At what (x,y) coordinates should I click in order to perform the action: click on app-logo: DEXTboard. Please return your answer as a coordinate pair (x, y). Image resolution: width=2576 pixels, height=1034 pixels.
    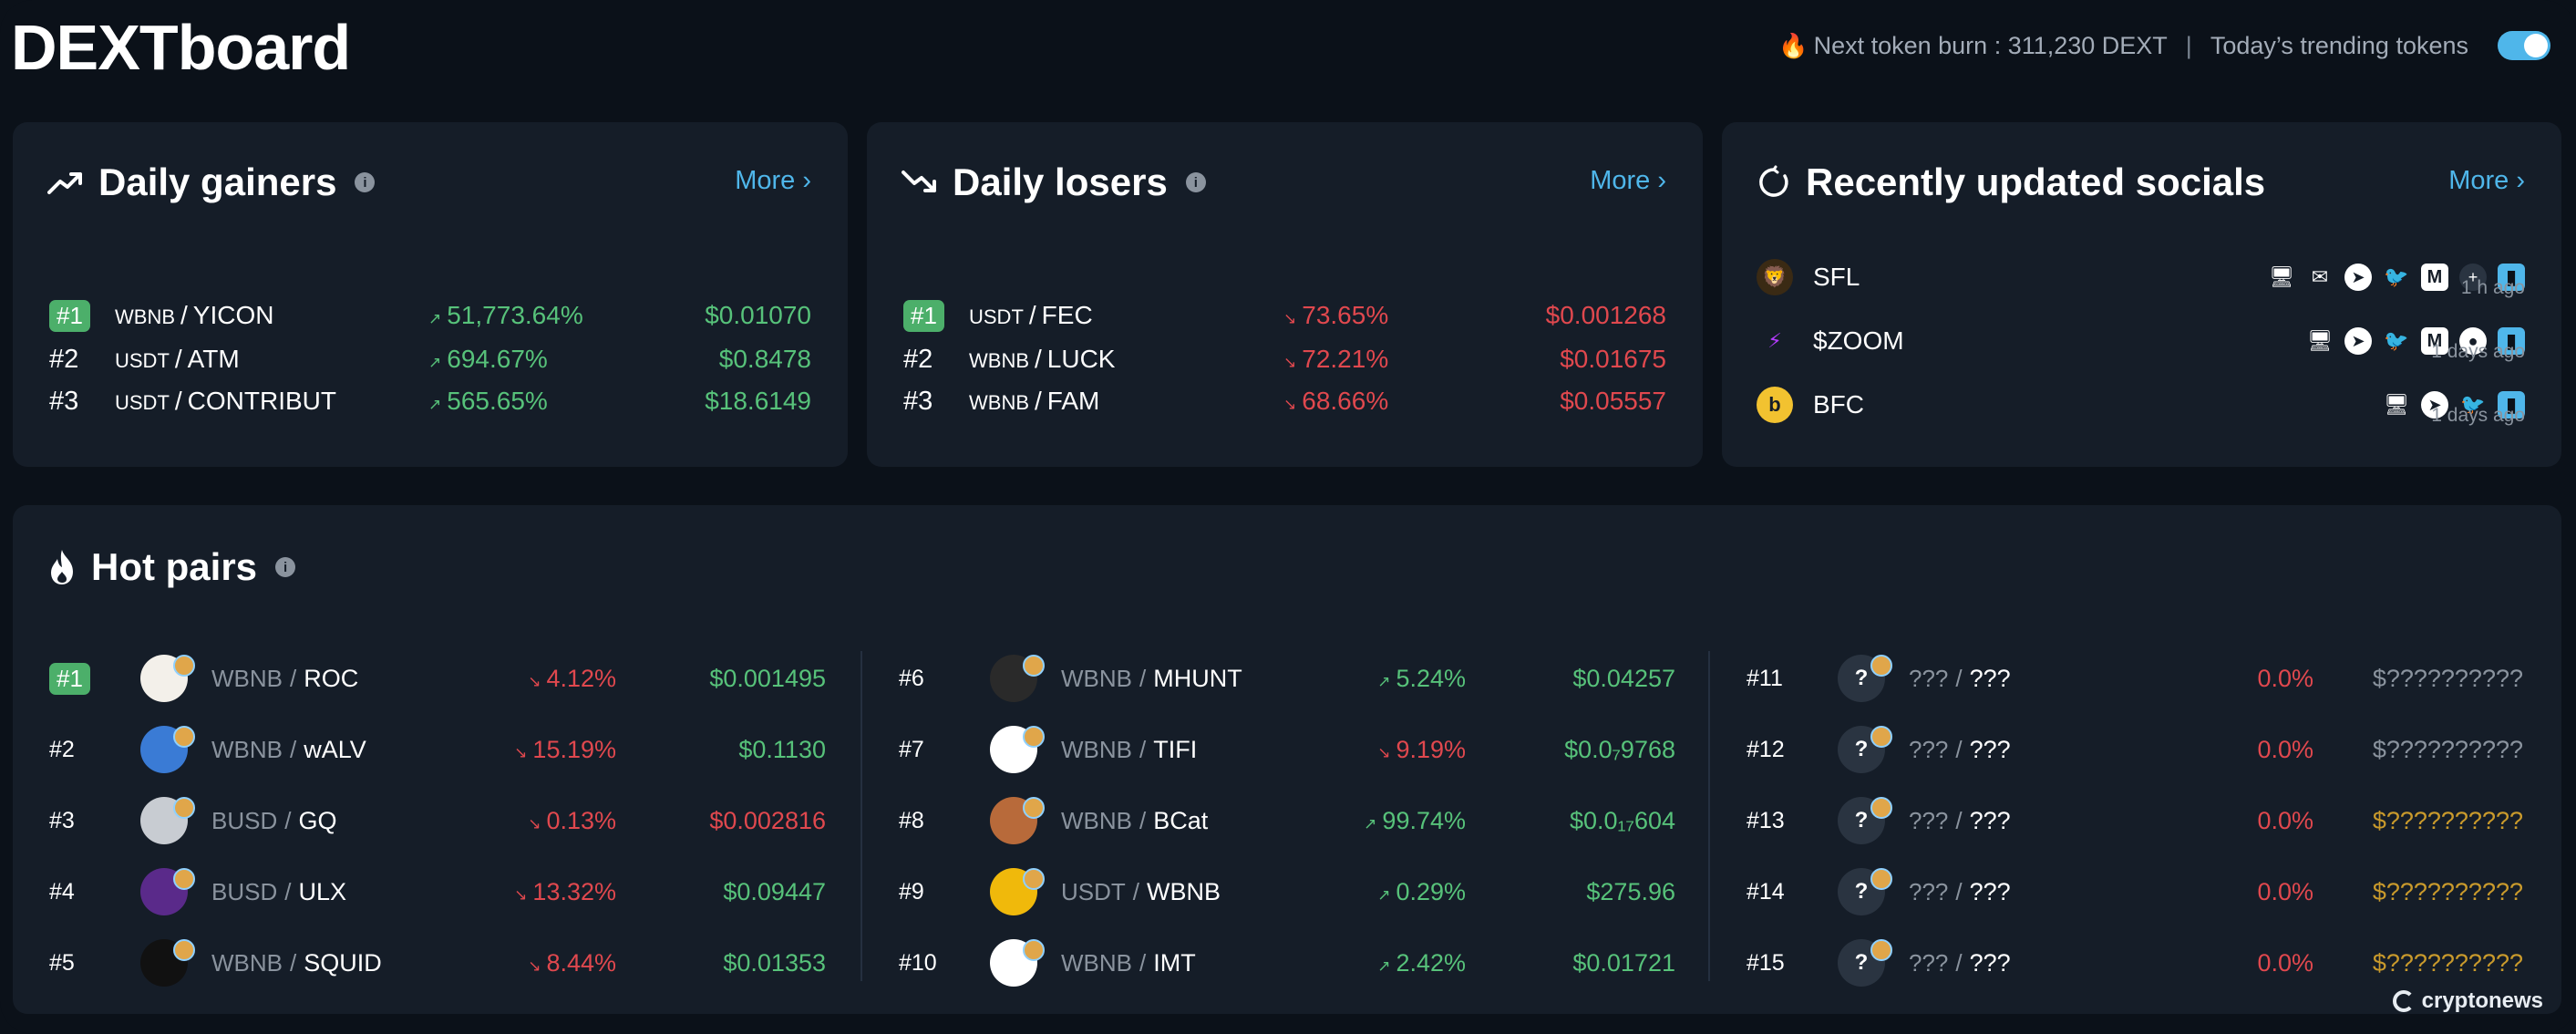
    Looking at the image, I should click on (181, 47).